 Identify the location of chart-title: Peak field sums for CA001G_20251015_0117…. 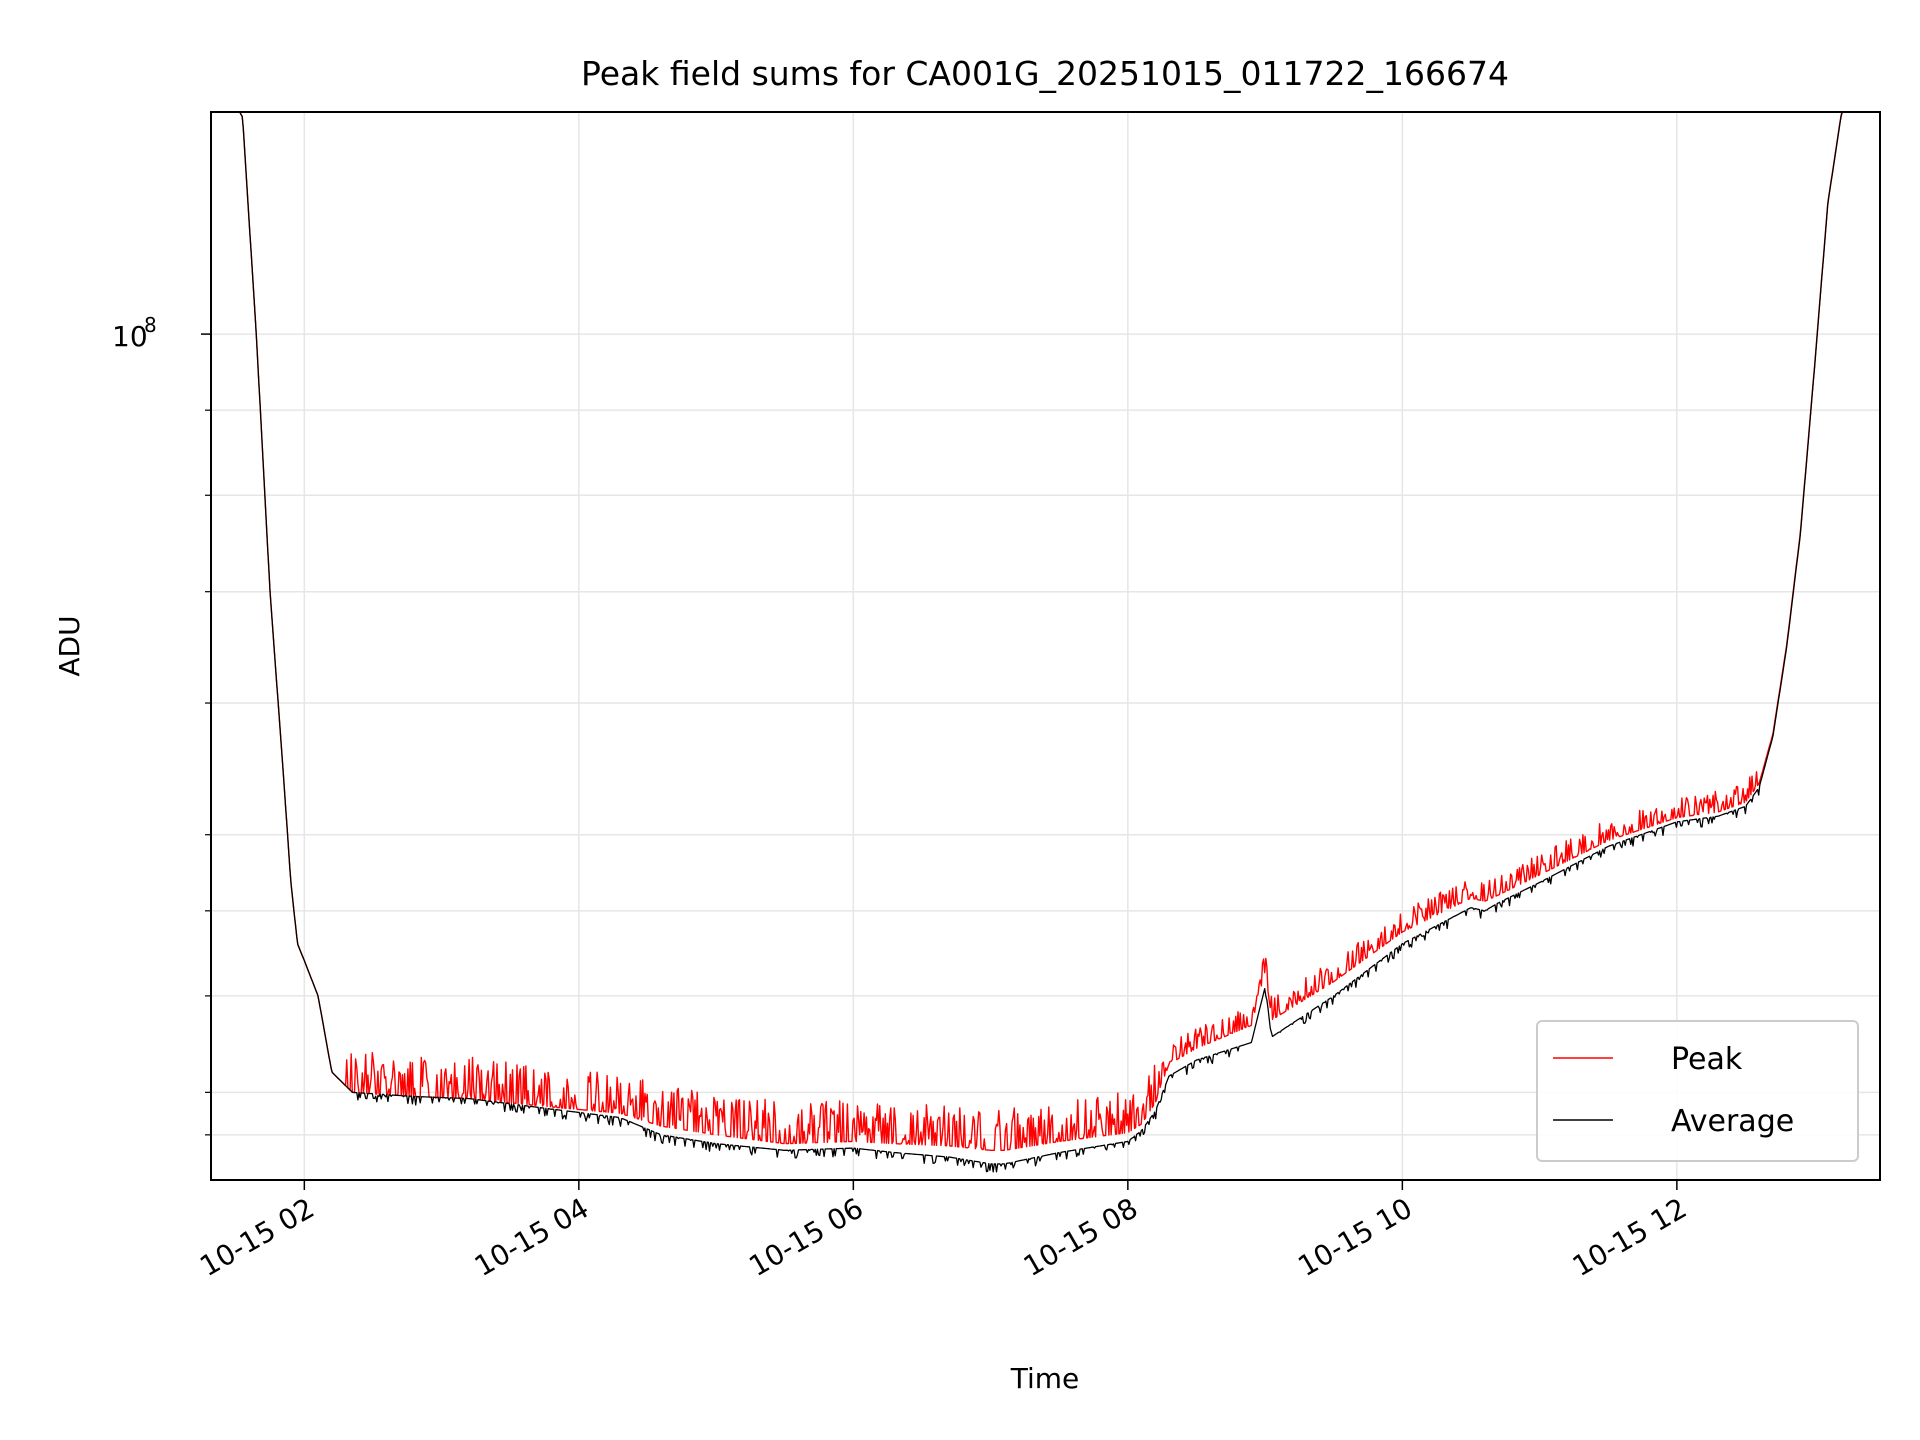
(1045, 73).